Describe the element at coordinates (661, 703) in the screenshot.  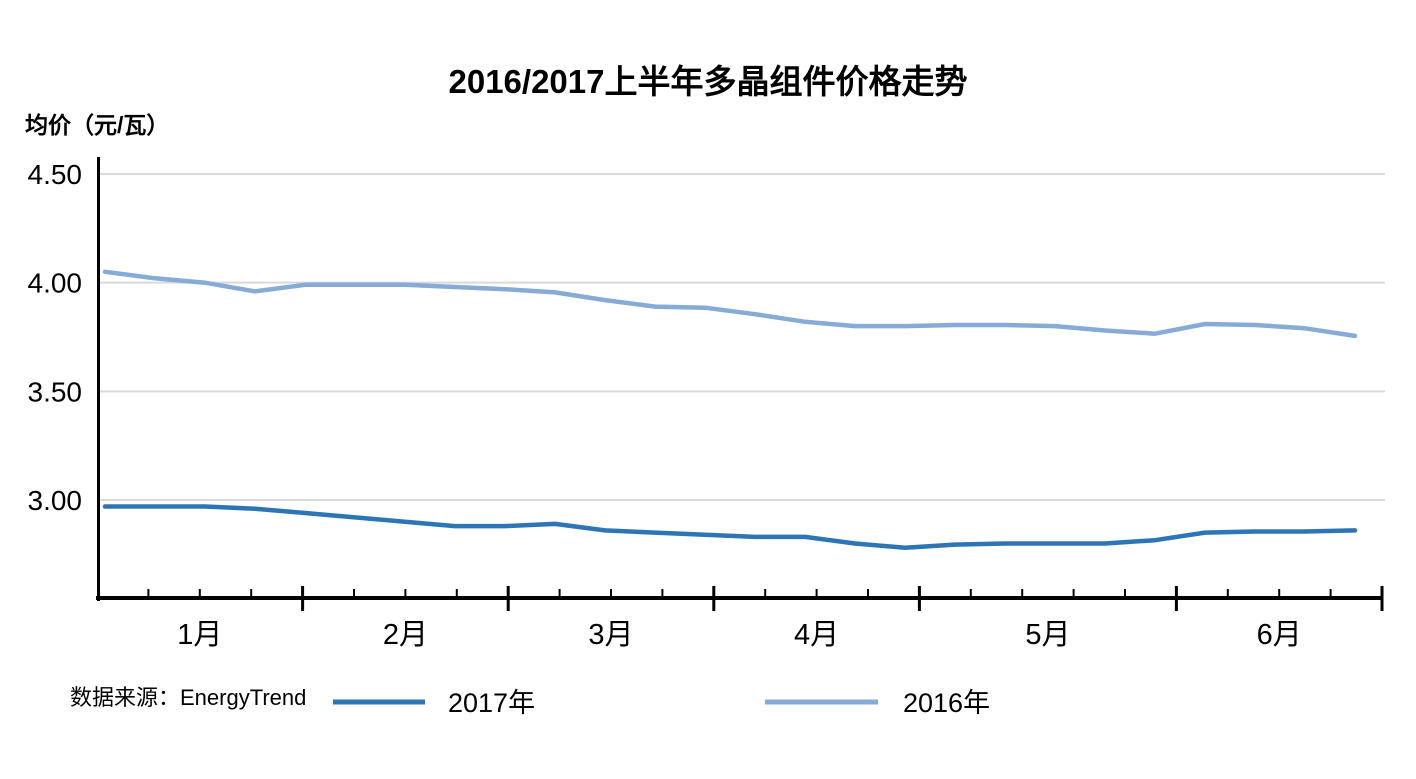
I see `legend: 2017年 2016年` at that location.